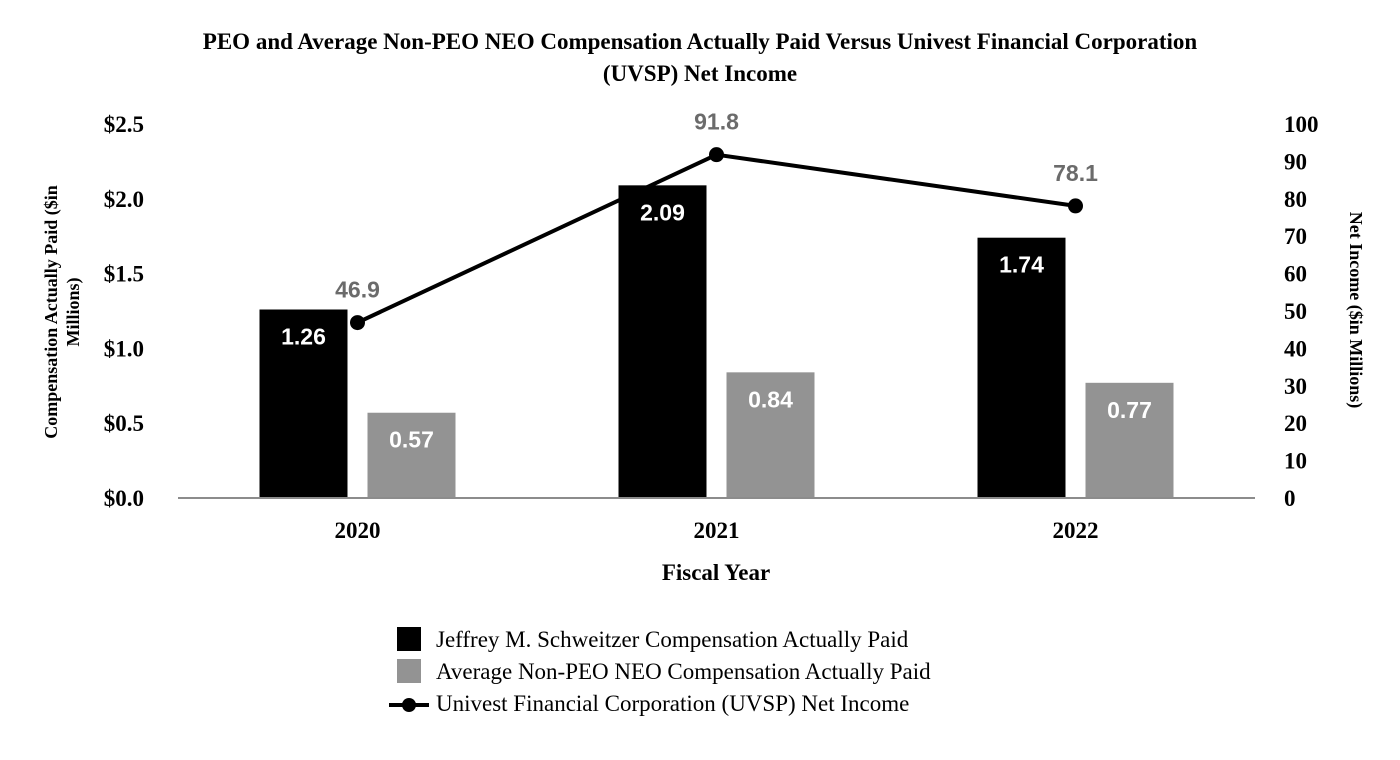 The width and height of the screenshot is (1400, 760). Describe the element at coordinates (1295, 423) in the screenshot. I see `y2-tick-label: 20` at that location.